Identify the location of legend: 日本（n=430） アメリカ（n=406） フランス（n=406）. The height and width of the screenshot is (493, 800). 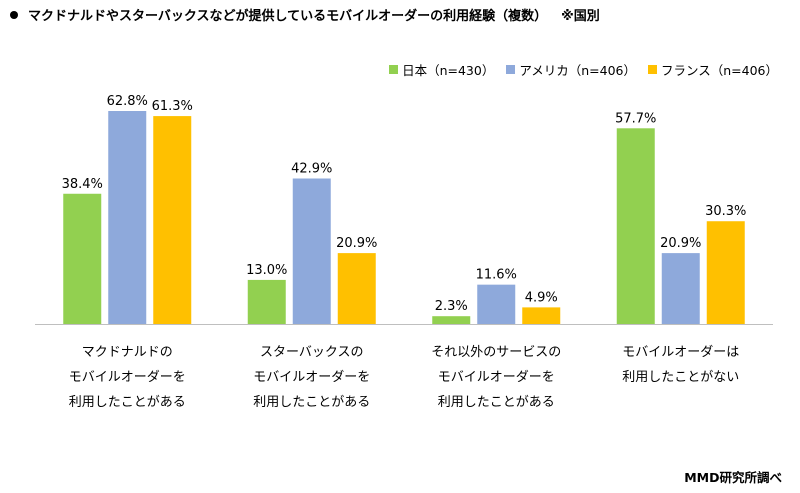
(583, 69).